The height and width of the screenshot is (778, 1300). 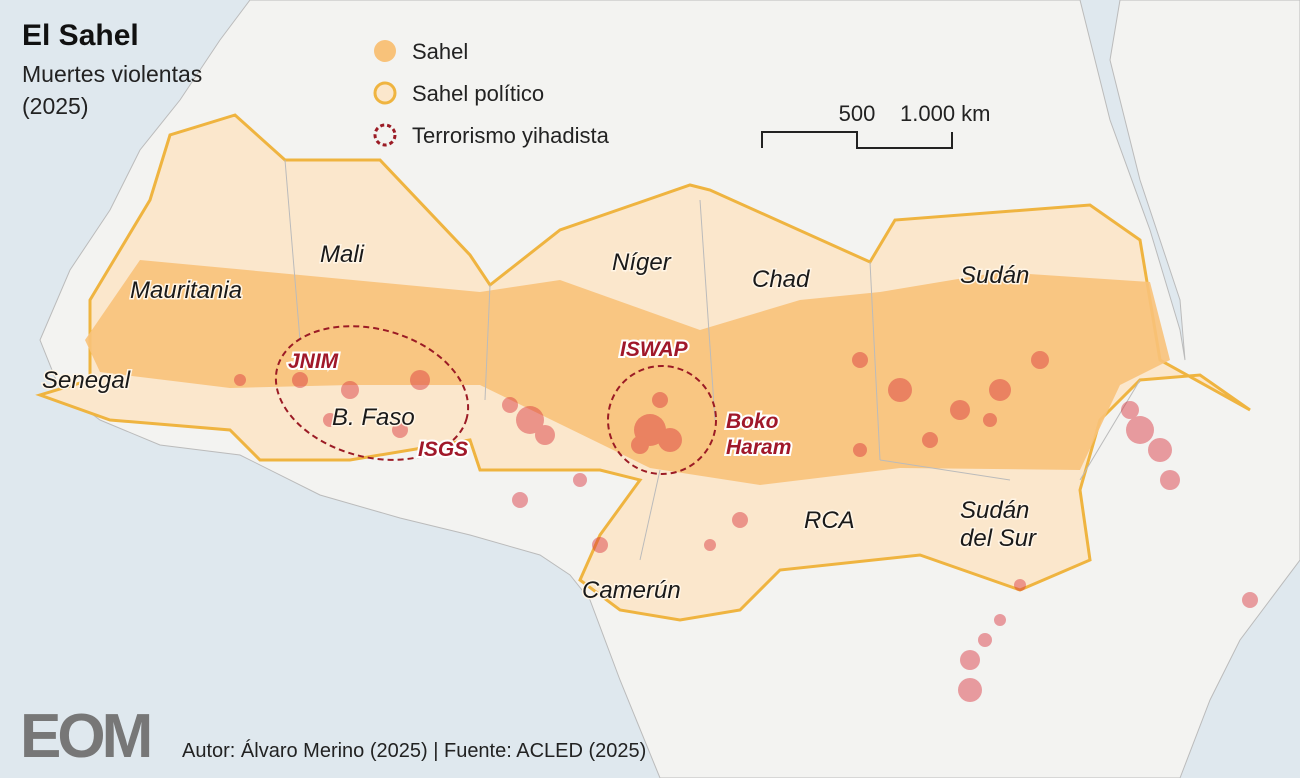 What do you see at coordinates (373, 417) in the screenshot?
I see `country-label: B. Faso` at bounding box center [373, 417].